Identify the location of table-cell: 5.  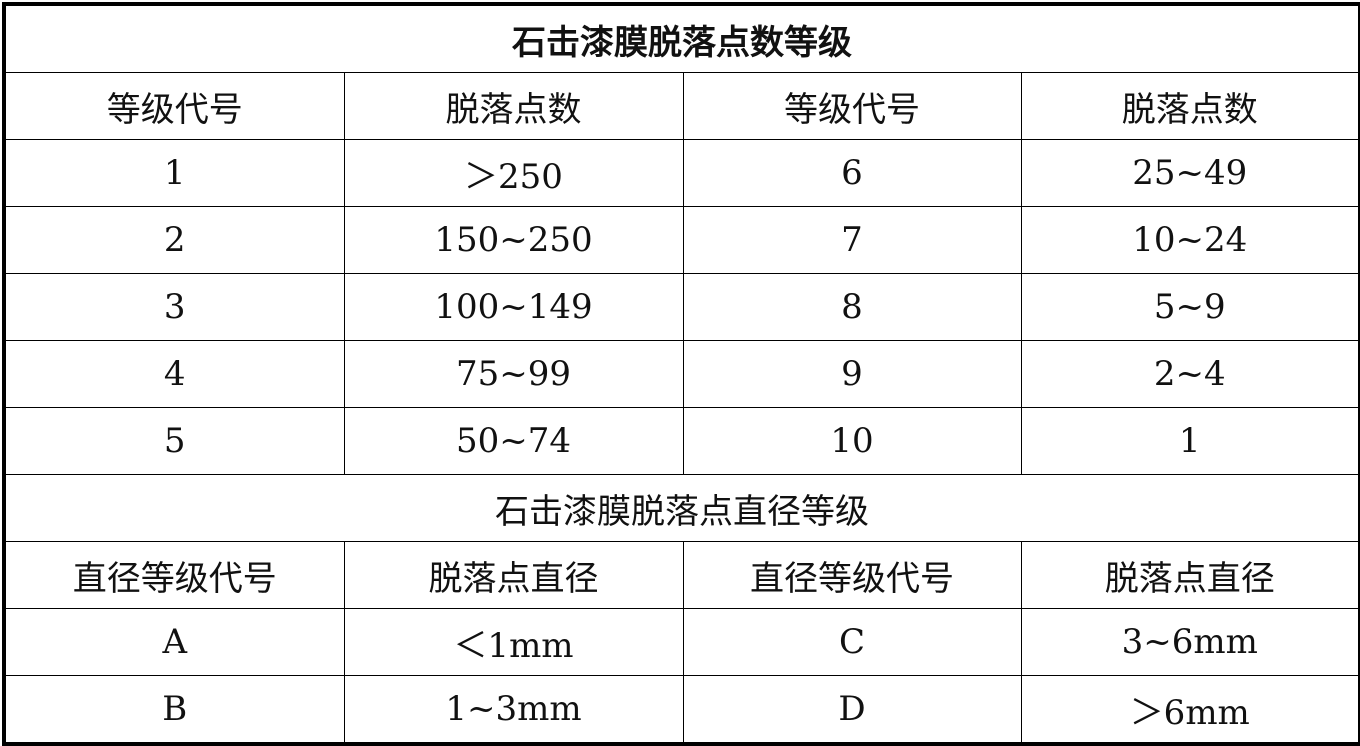
(174, 441).